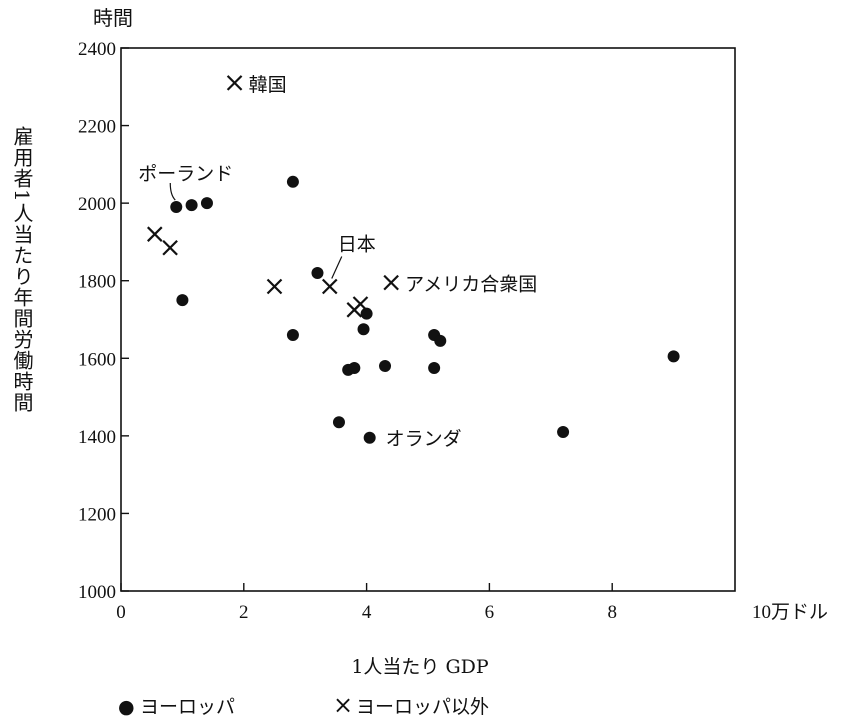 The image size is (847, 723). Describe the element at coordinates (97, 359) in the screenshot. I see `y-tick-label: 1600` at that location.